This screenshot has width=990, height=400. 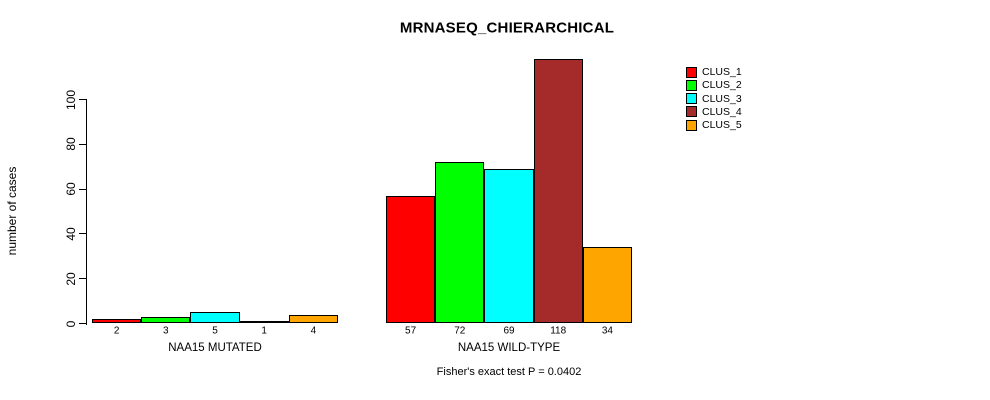 I want to click on bar-clus_2-group1, so click(x=166, y=320).